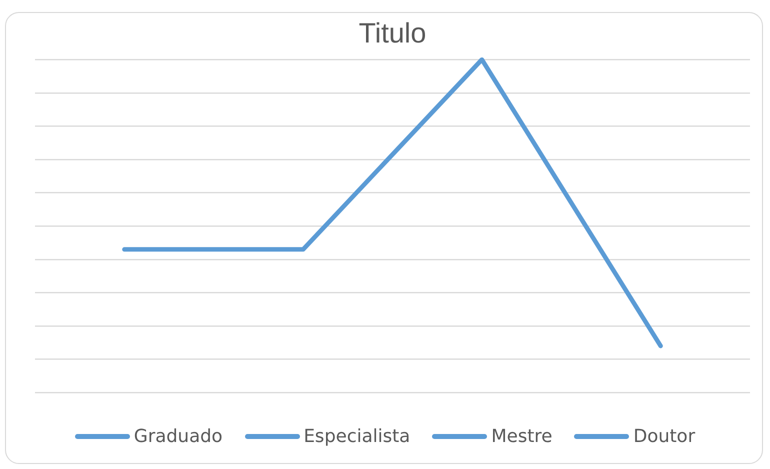 Image resolution: width=770 pixels, height=469 pixels. Describe the element at coordinates (357, 436) in the screenshot. I see `text: Especialista` at that location.